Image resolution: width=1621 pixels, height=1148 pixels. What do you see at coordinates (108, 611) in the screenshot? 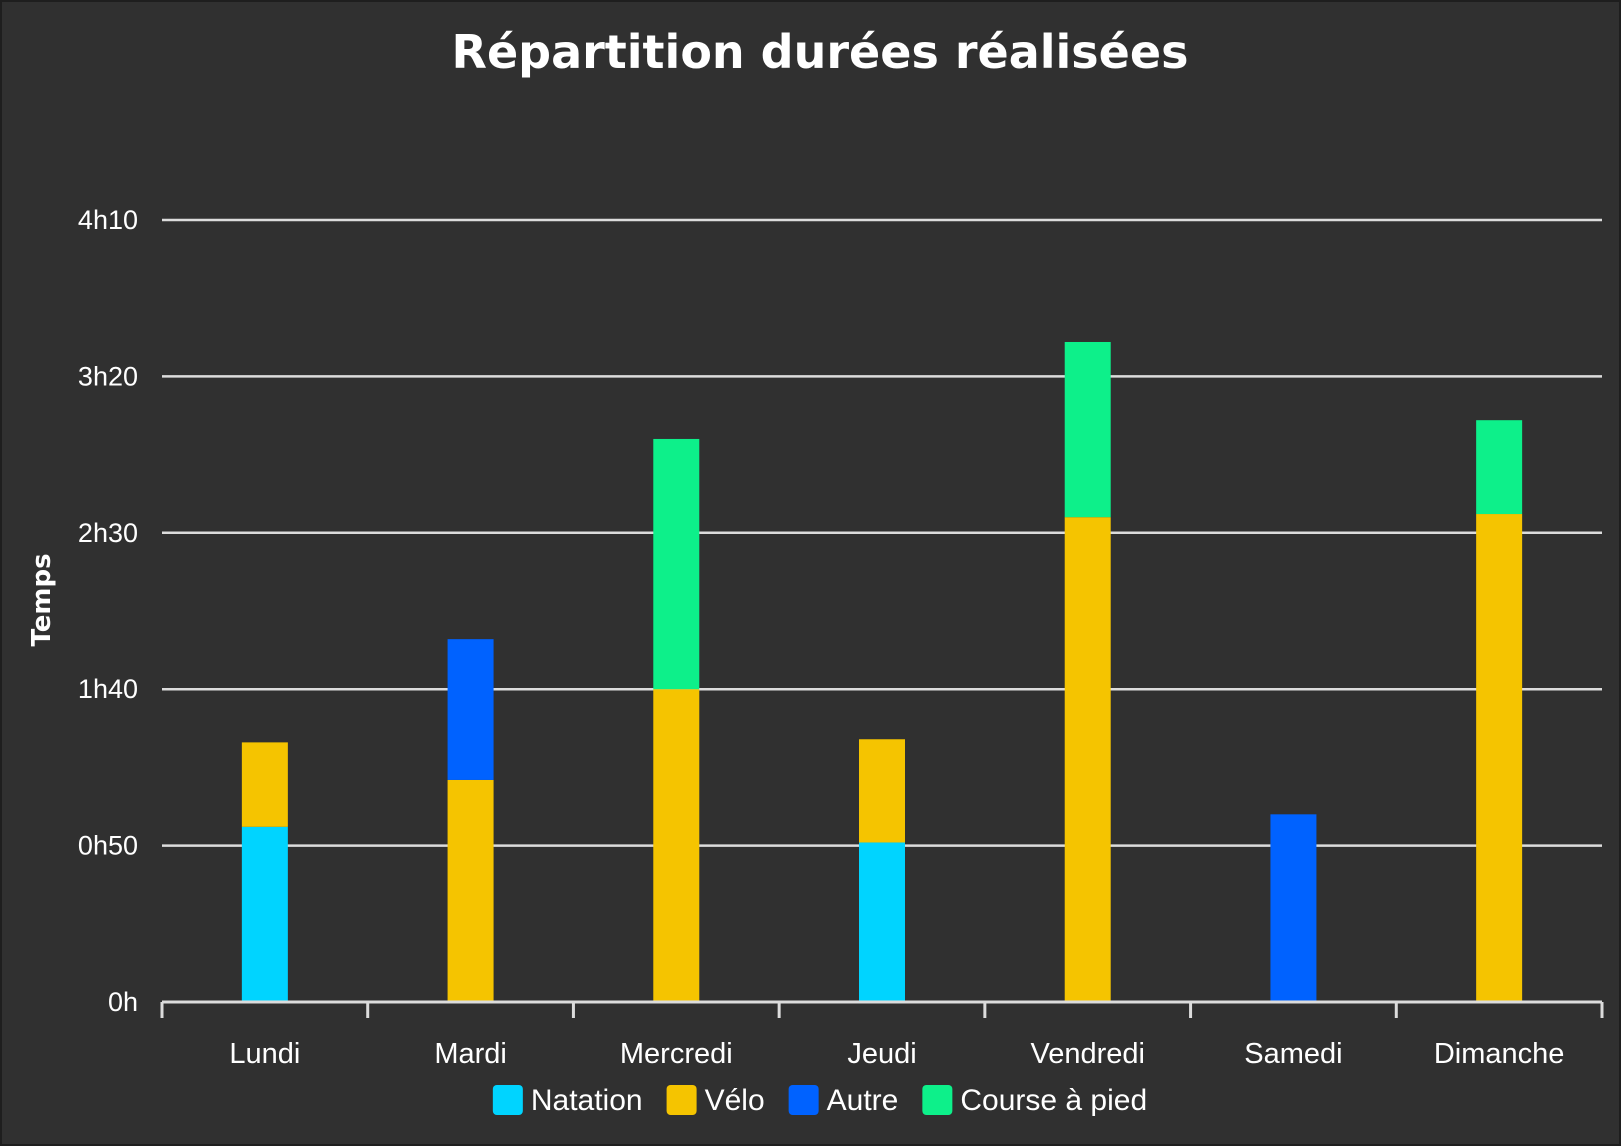
I see `y-axis-ticks: 0h 0h50 1h40 2h30 3h20 4h10` at bounding box center [108, 611].